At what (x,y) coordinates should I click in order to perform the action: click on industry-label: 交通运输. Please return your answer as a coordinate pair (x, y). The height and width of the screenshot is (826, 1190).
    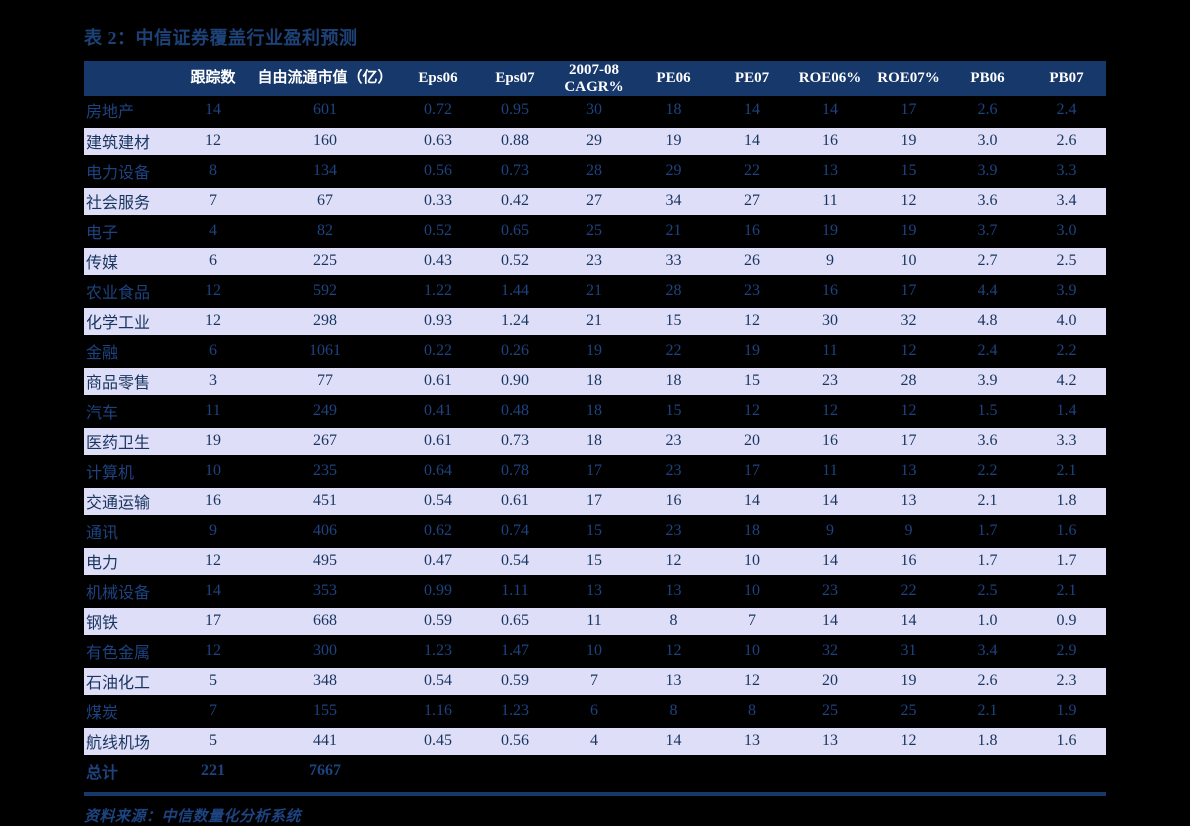
    Looking at the image, I should click on (130, 502).